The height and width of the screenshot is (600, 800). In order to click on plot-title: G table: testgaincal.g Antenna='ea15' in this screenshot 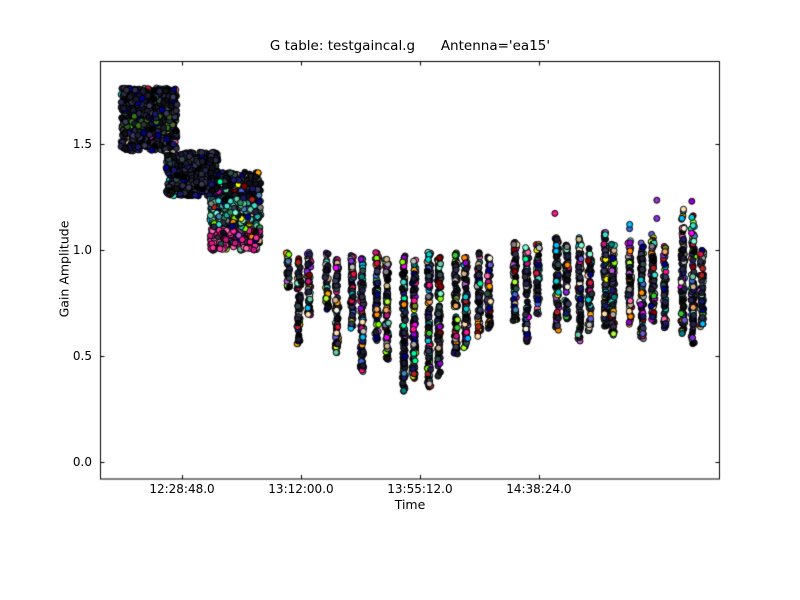, I will do `click(410, 46)`.